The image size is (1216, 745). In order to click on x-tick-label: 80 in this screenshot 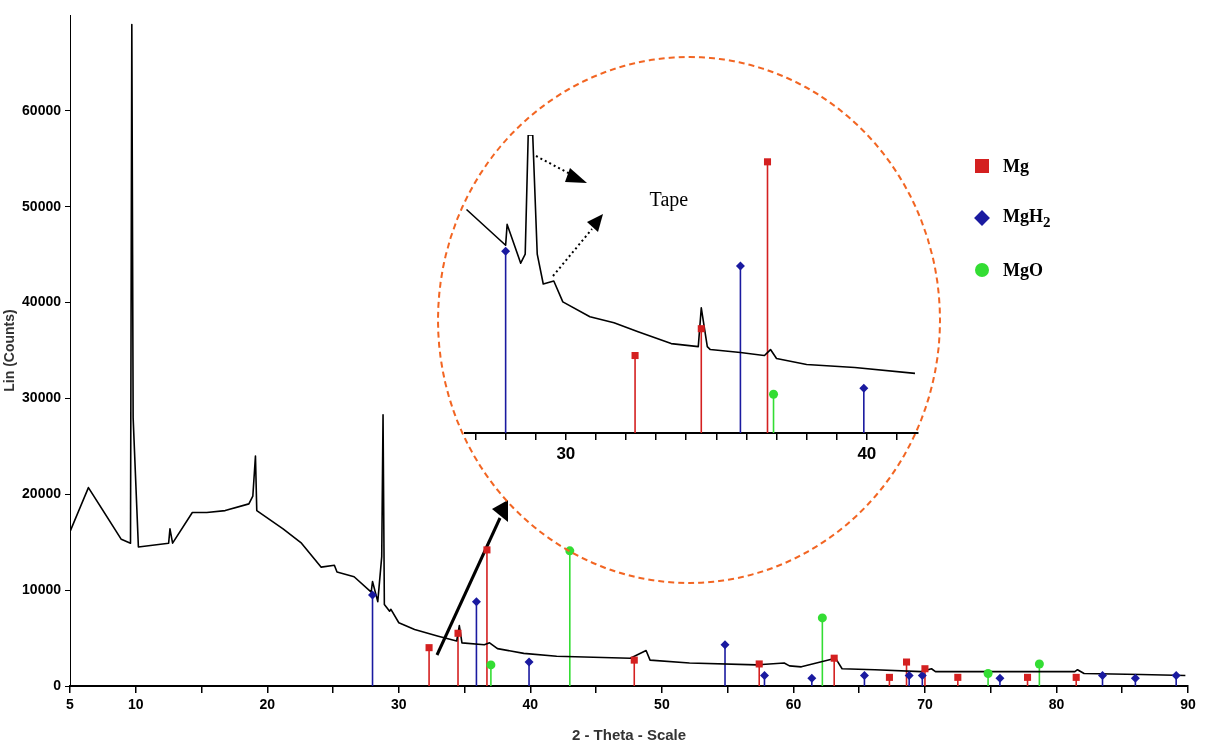, I will do `click(1056, 704)`.